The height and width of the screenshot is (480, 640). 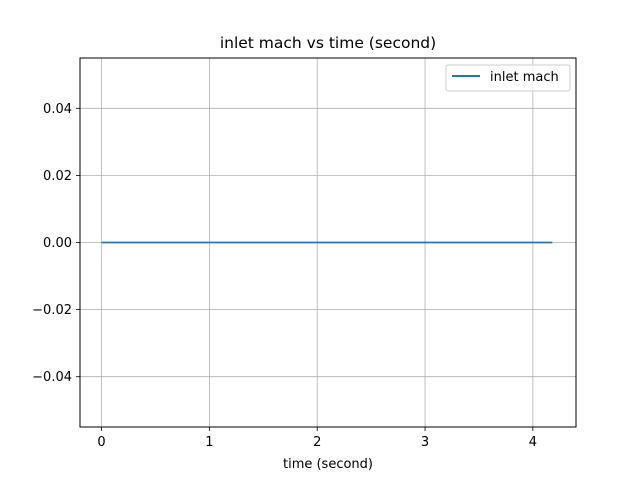 I want to click on y-tick-label: 0.02, so click(x=57, y=176).